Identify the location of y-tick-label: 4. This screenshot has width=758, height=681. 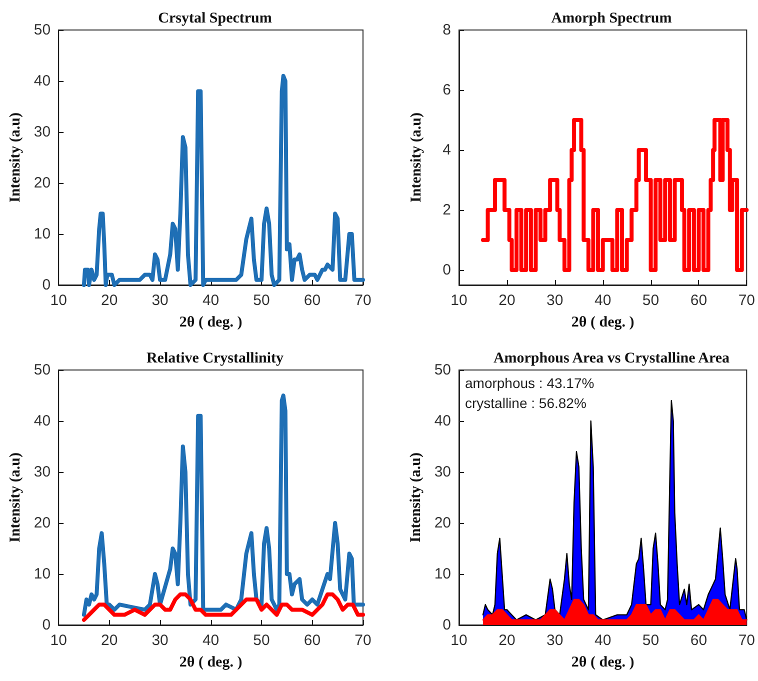
(446, 150).